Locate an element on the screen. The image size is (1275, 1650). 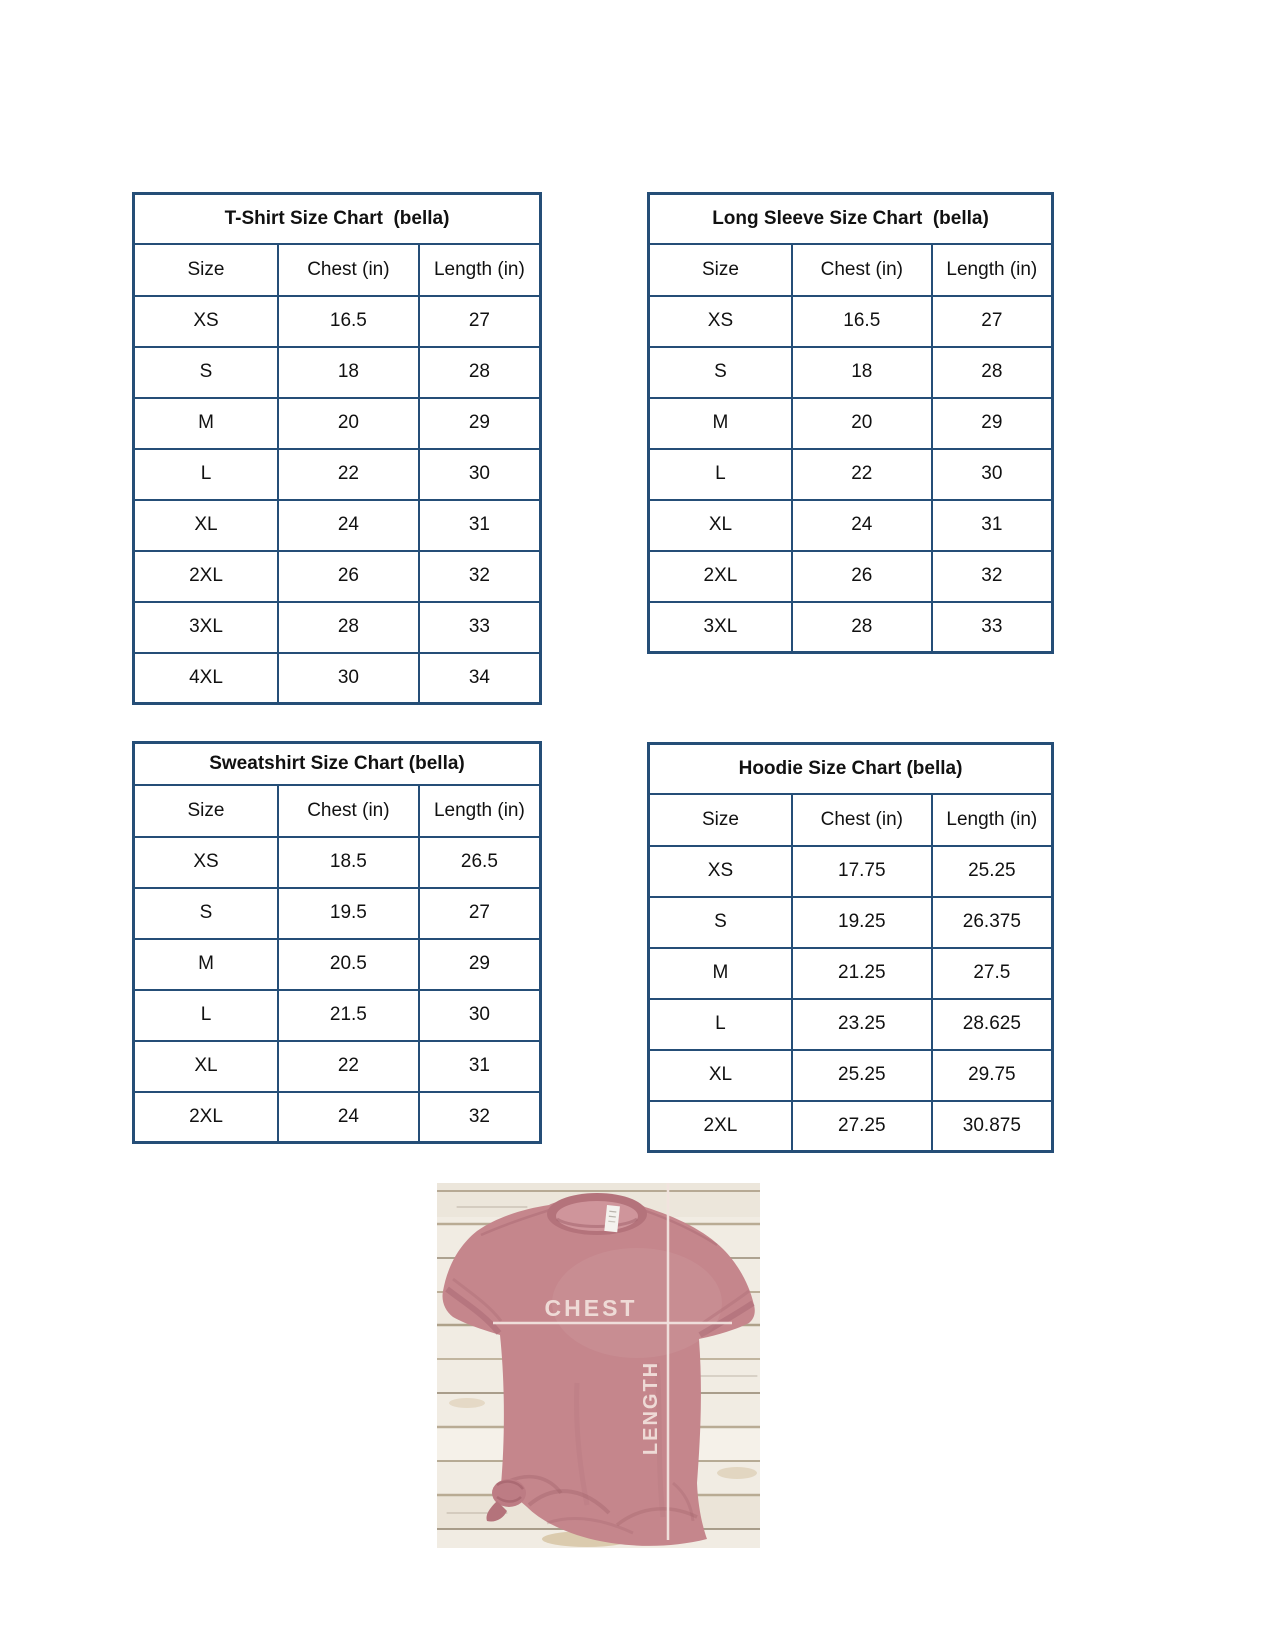
chest-label: CHEST is located at coordinates (591, 1308).